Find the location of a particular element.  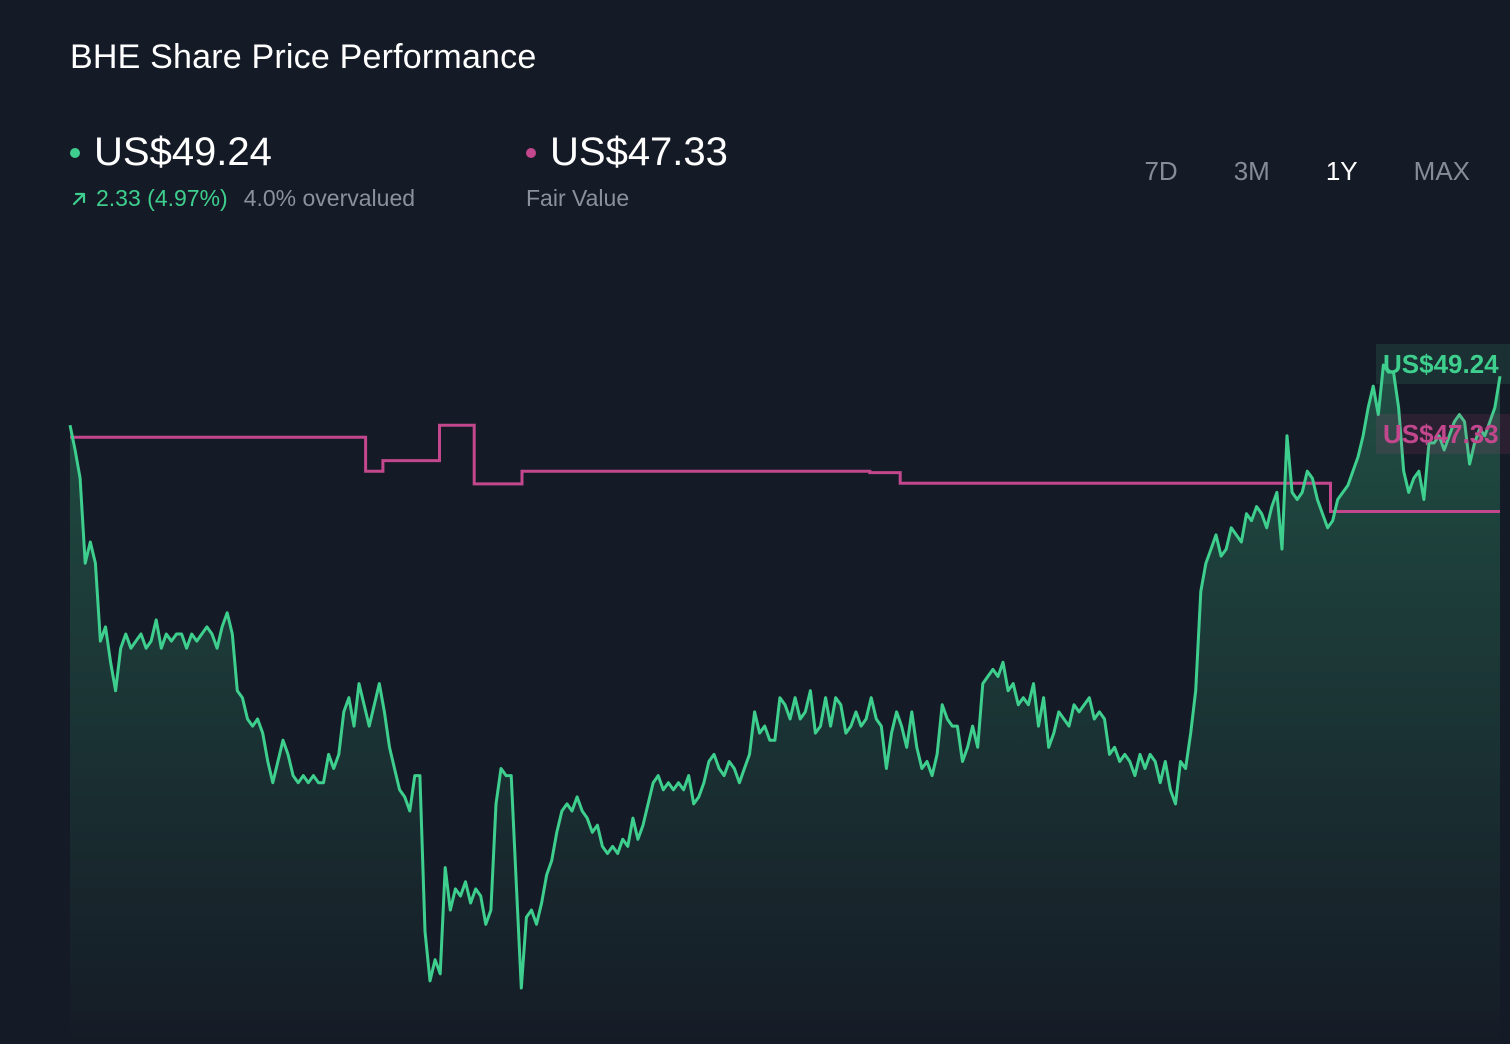

svg-text: US$49.24 is located at coordinates (1441, 364).